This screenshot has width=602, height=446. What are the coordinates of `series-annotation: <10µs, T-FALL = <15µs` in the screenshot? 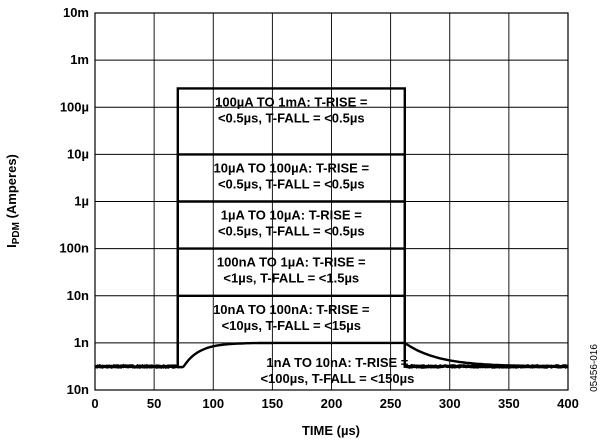 It's located at (291, 325).